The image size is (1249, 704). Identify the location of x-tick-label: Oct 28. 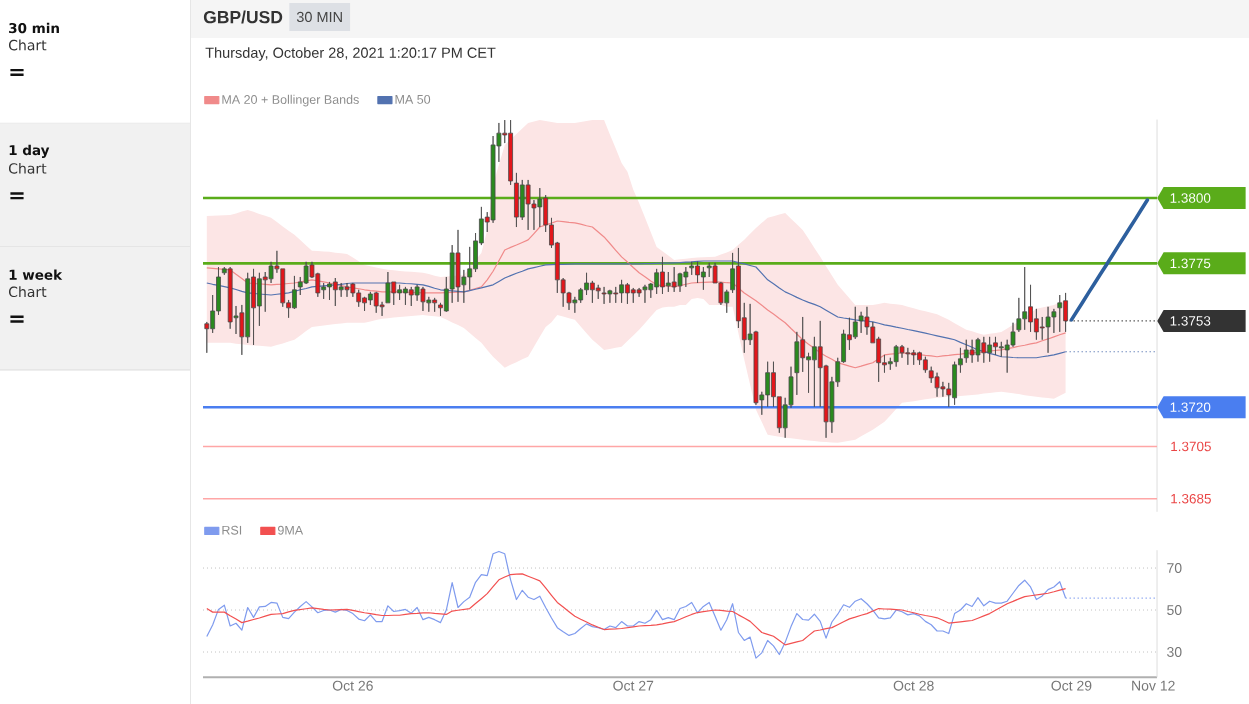
(913, 685).